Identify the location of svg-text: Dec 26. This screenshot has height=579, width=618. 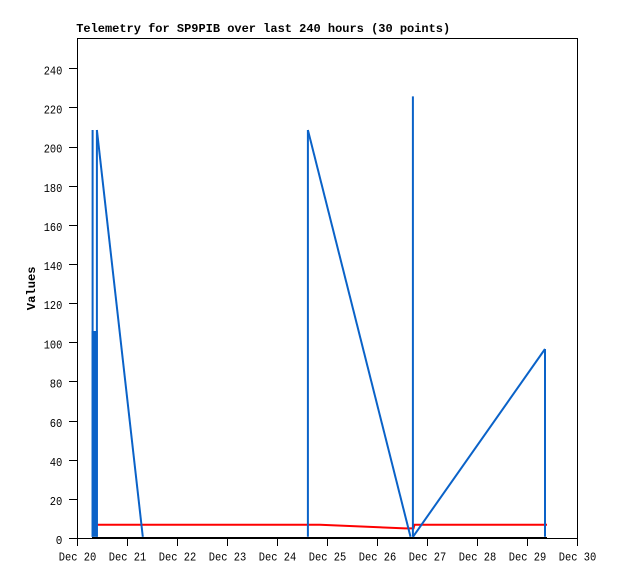
(378, 558).